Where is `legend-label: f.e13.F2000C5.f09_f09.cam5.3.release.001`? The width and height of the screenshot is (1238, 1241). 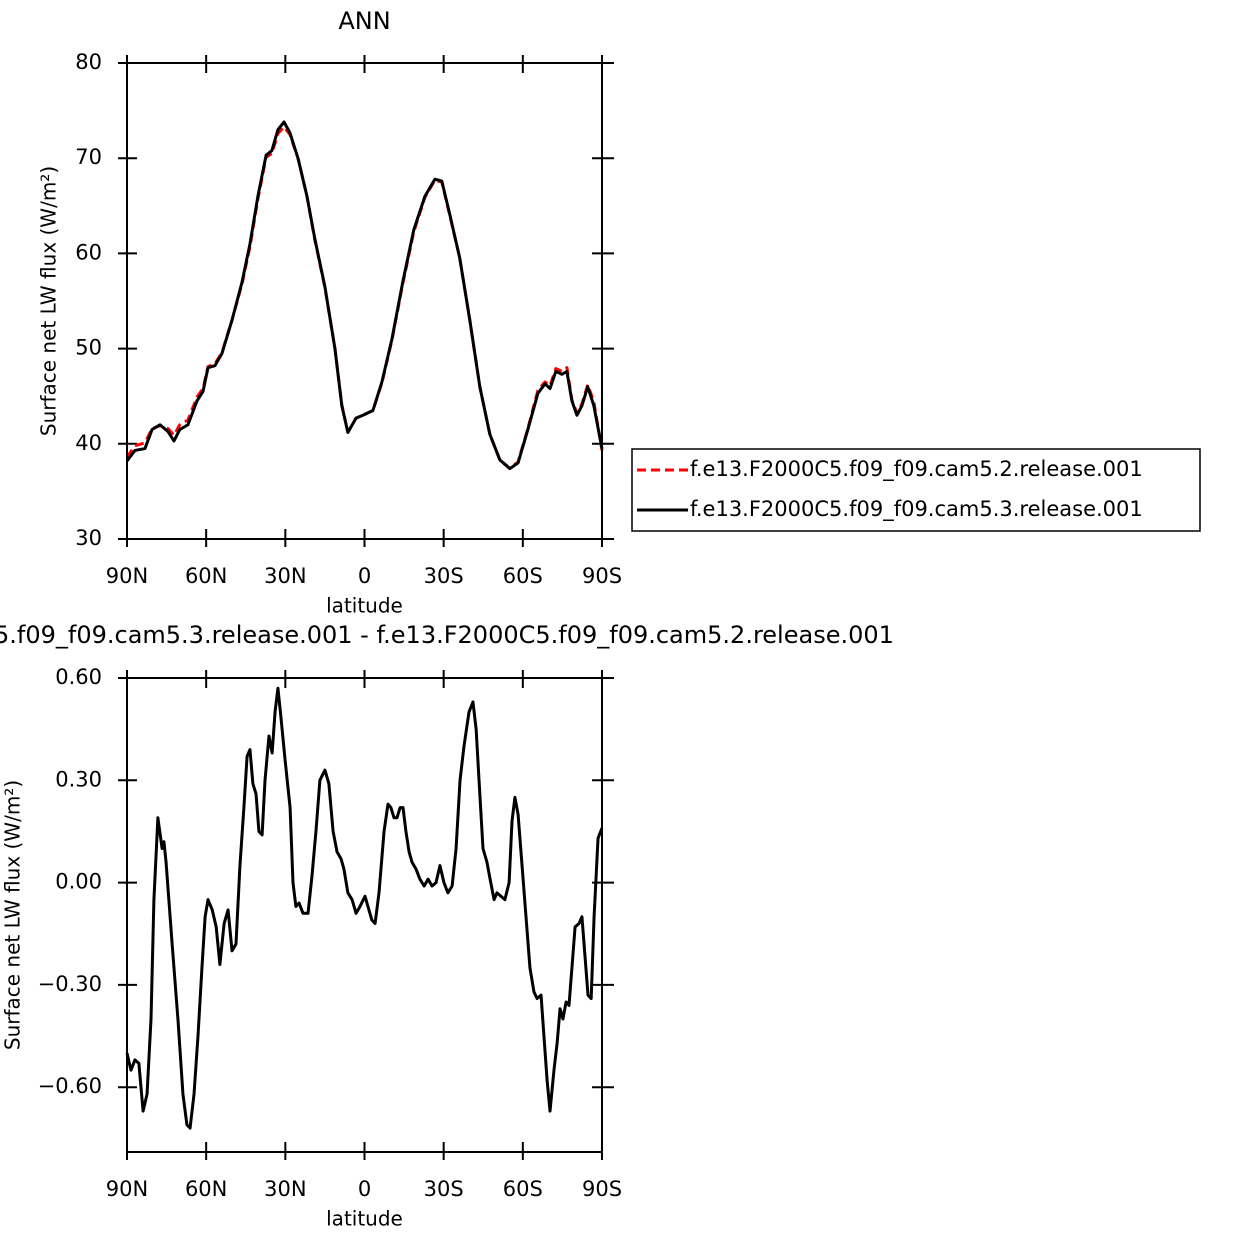
legend-label: f.e13.F2000C5.f09_f09.cam5.3.release.001 is located at coordinates (916, 509).